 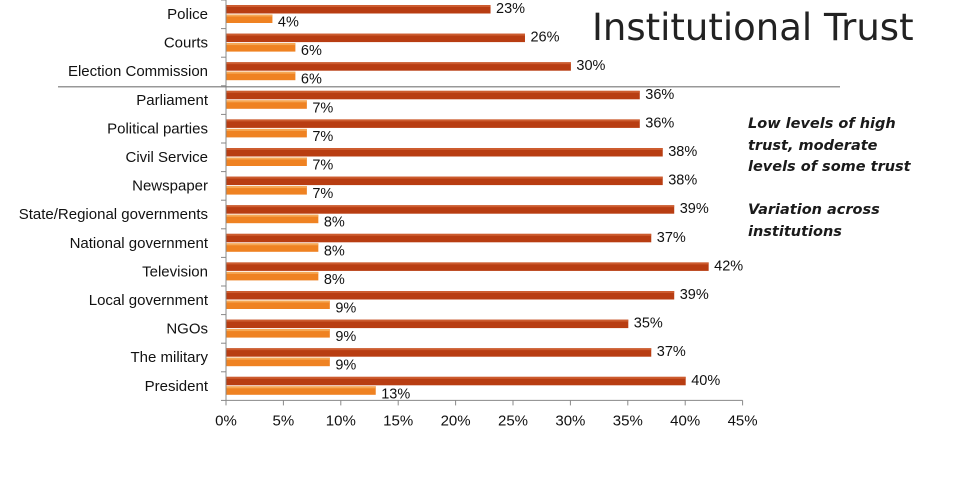 I want to click on category-label: Parliament, so click(x=172, y=100).